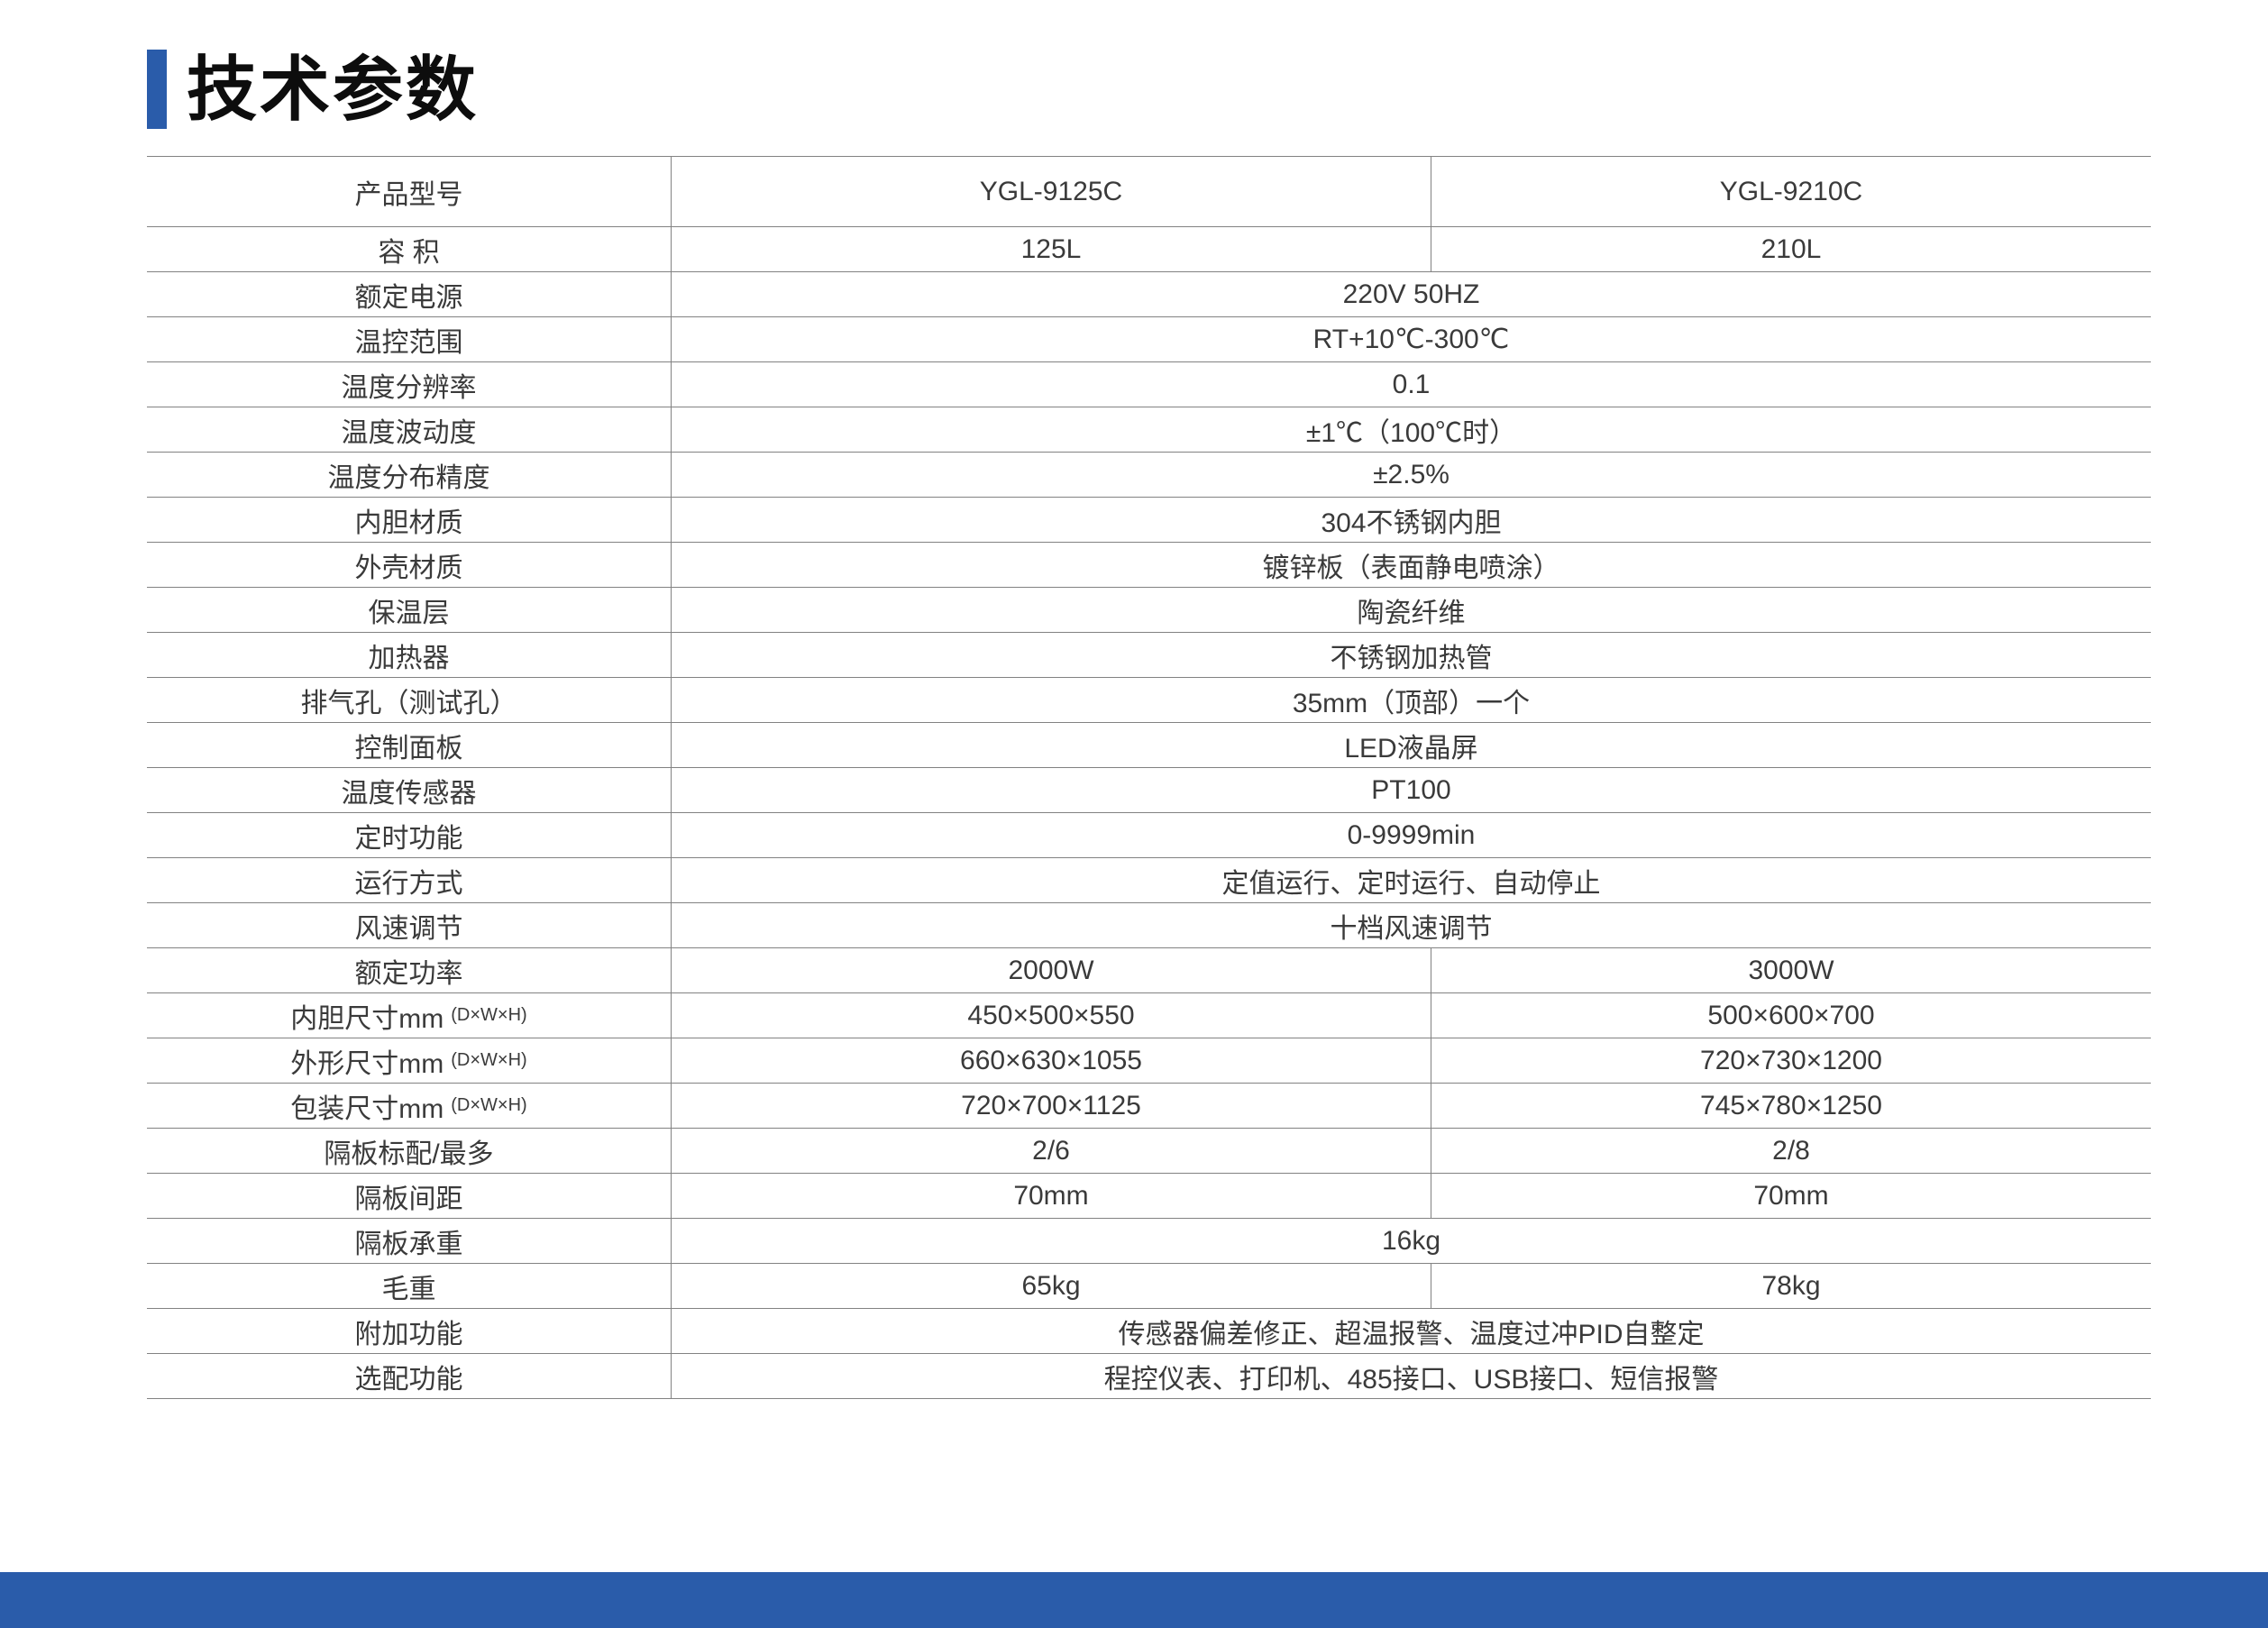  What do you see at coordinates (1791, 1285) in the screenshot?
I see `row-value-model-2: 78kg` at bounding box center [1791, 1285].